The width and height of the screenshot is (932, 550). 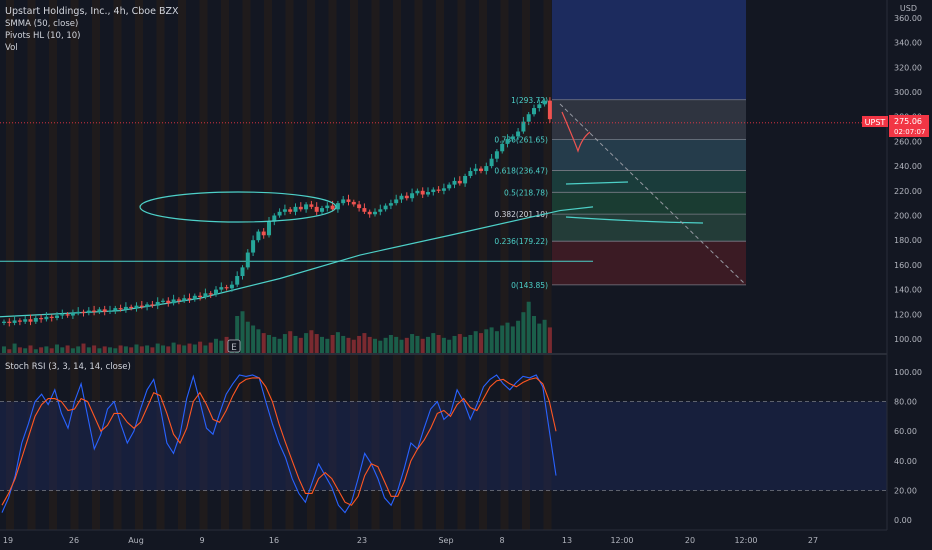 I want to click on symbol-title: Upstart Holdings, Inc., 4h, Cboe BZX, so click(x=92, y=11).